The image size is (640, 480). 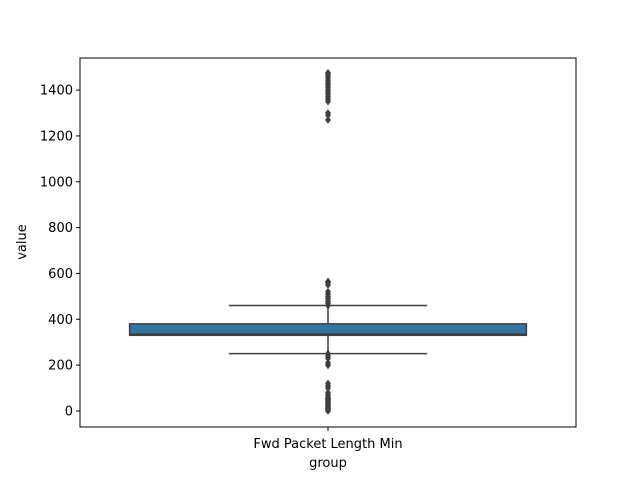 What do you see at coordinates (60, 274) in the screenshot?
I see `y-tick-label: 600` at bounding box center [60, 274].